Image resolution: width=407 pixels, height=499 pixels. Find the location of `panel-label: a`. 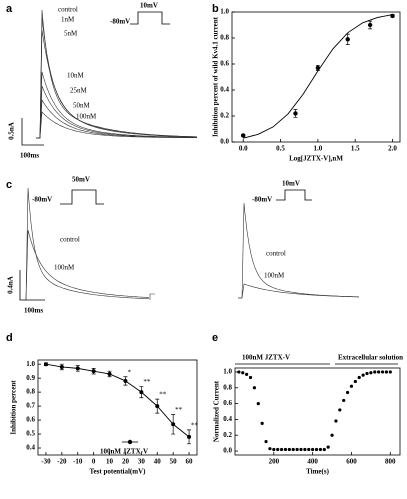

panel-label: a is located at coordinates (9, 9).